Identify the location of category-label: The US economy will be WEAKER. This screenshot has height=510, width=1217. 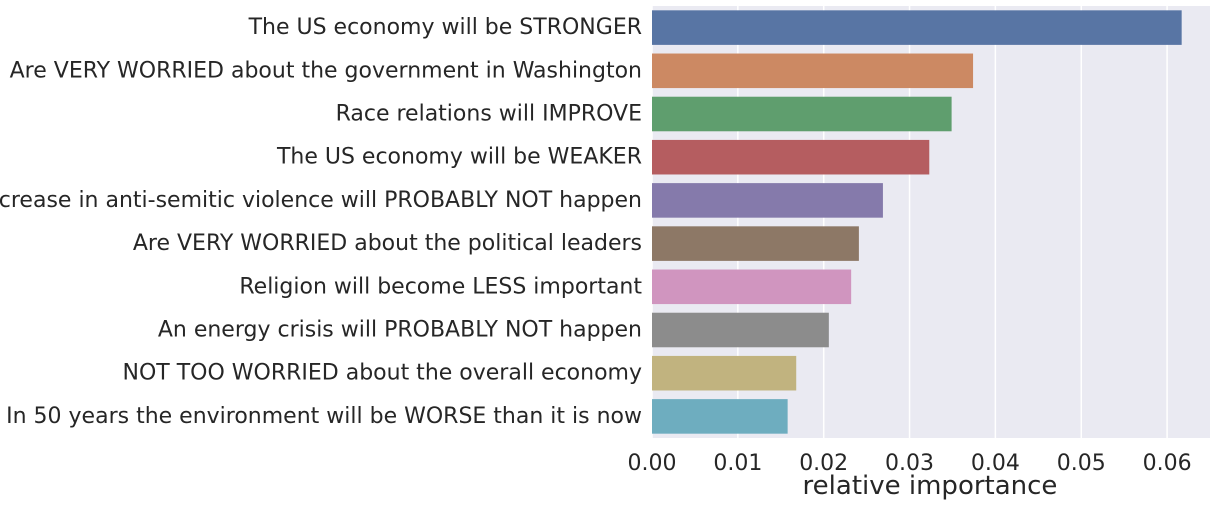
(459, 157).